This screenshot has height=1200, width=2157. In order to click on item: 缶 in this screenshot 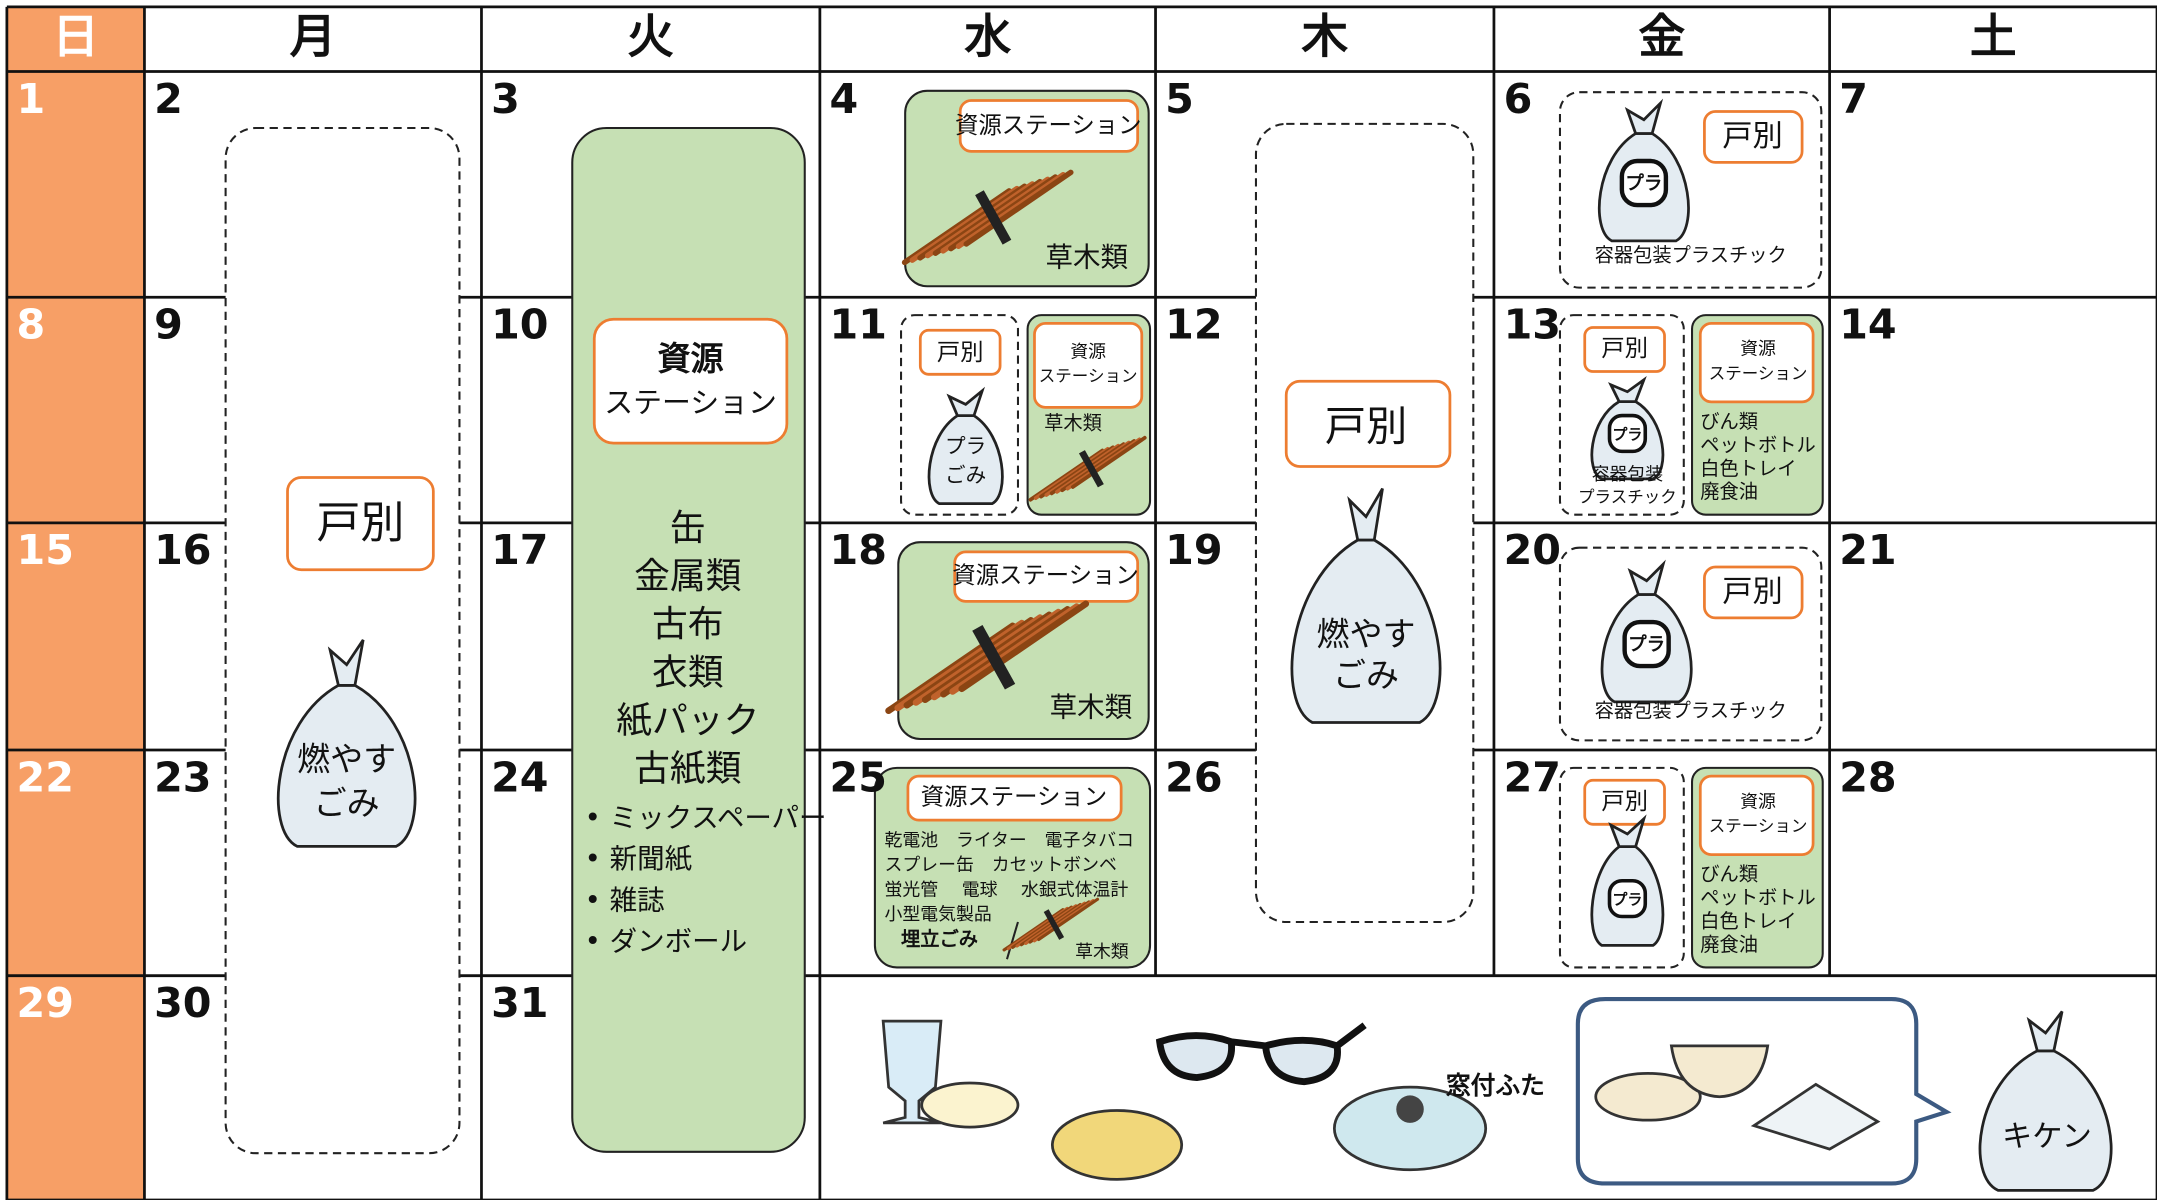, I will do `click(688, 528)`.